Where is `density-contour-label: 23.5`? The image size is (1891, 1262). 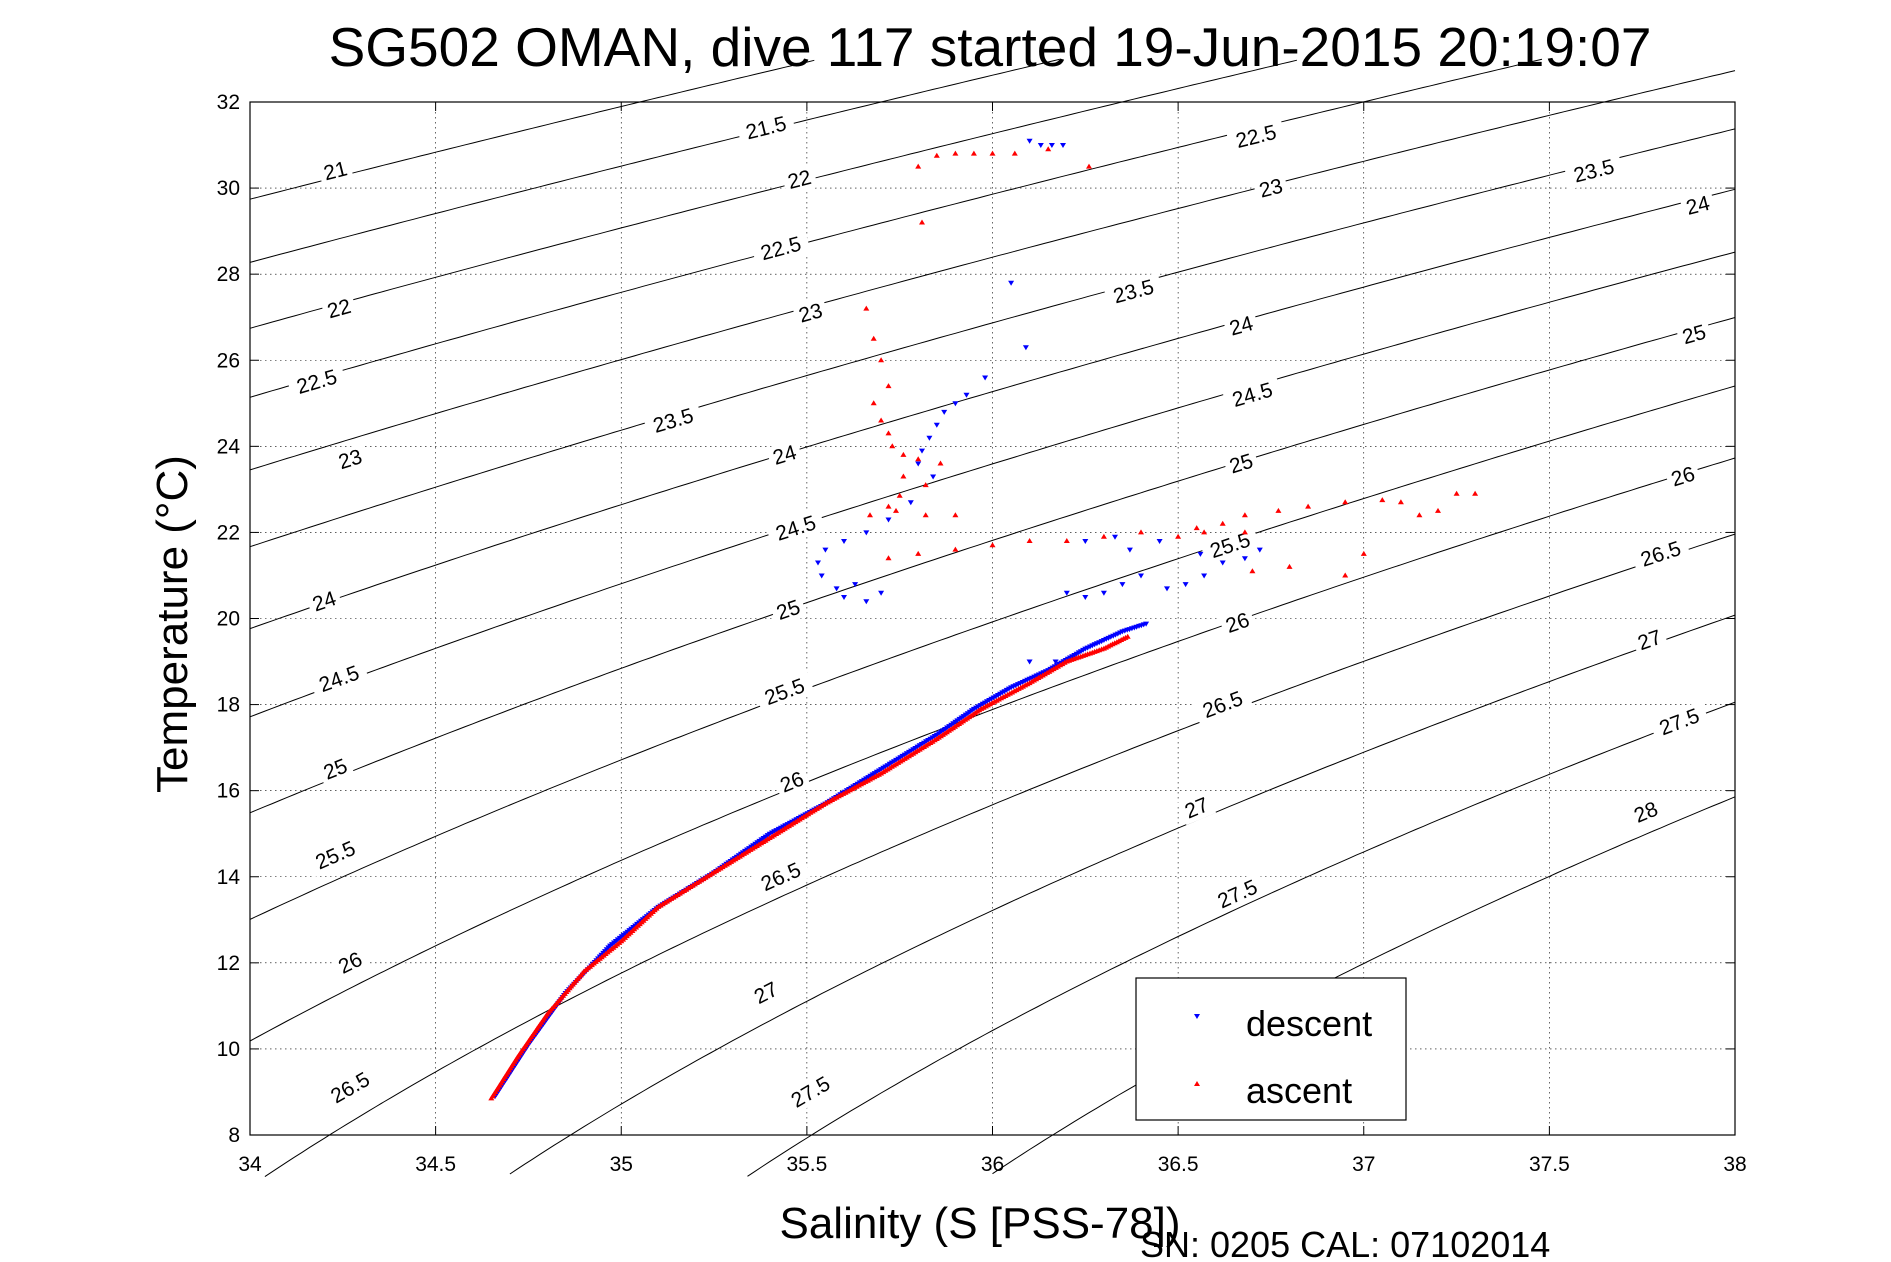
density-contour-label: 23.5 is located at coordinates (1593, 171).